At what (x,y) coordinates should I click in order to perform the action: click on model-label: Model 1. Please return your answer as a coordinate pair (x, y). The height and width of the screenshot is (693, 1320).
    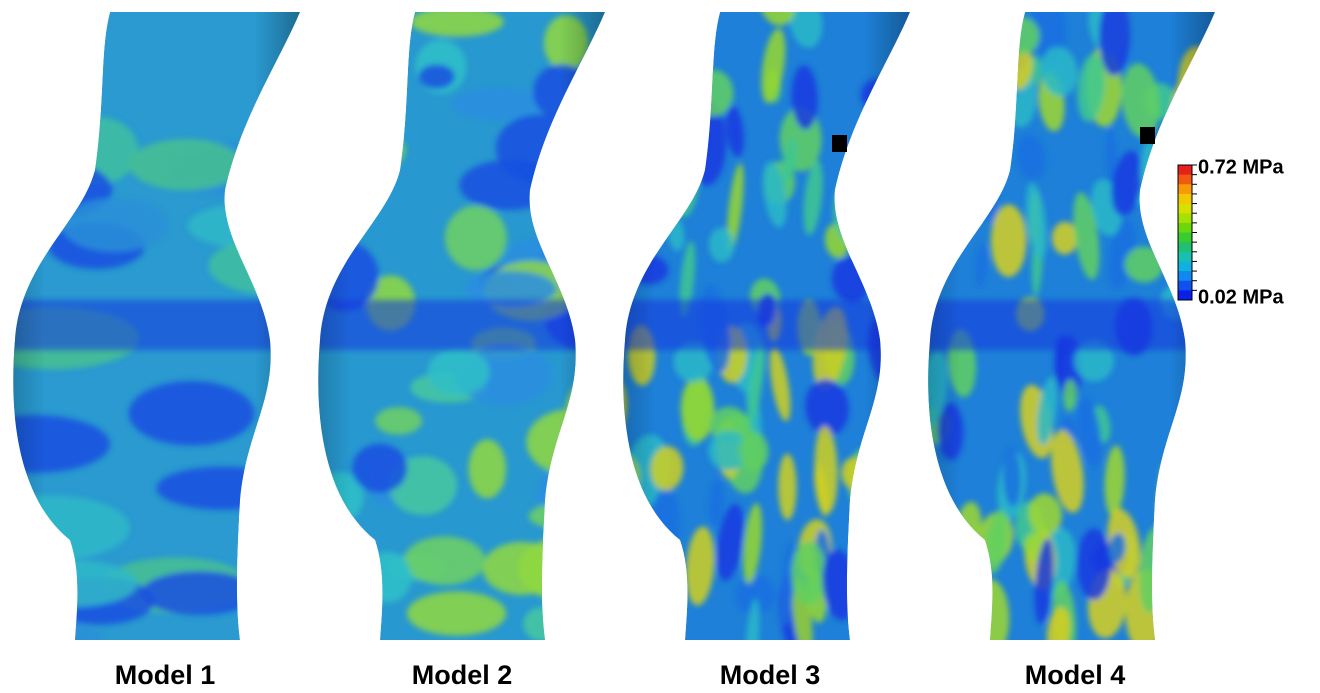
    Looking at the image, I should click on (165, 675).